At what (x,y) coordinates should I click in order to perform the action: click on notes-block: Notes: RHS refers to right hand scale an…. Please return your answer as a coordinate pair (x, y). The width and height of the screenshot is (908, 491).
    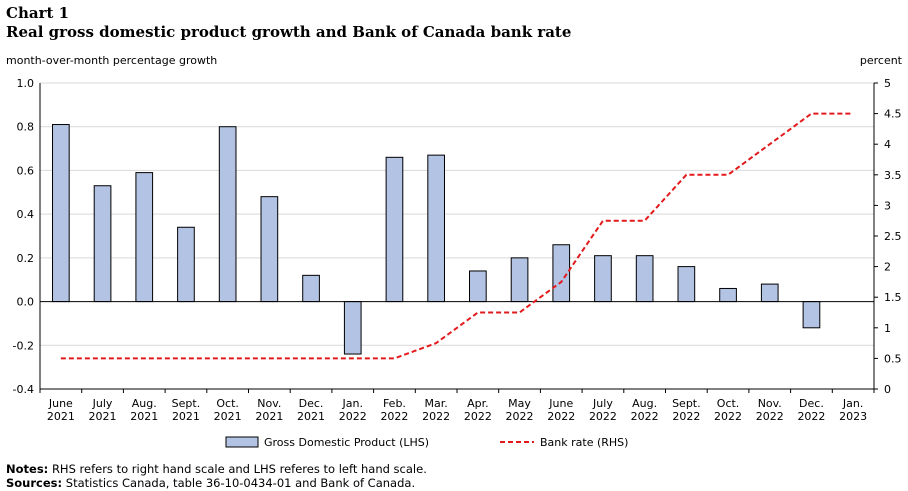
    Looking at the image, I should click on (216, 476).